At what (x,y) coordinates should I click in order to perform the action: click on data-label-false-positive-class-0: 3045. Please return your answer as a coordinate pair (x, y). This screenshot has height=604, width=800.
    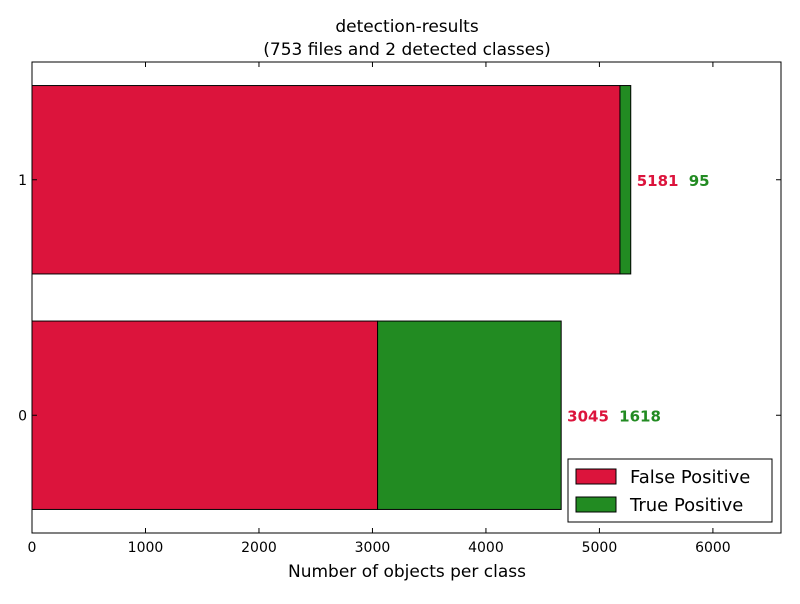
    Looking at the image, I should click on (588, 416).